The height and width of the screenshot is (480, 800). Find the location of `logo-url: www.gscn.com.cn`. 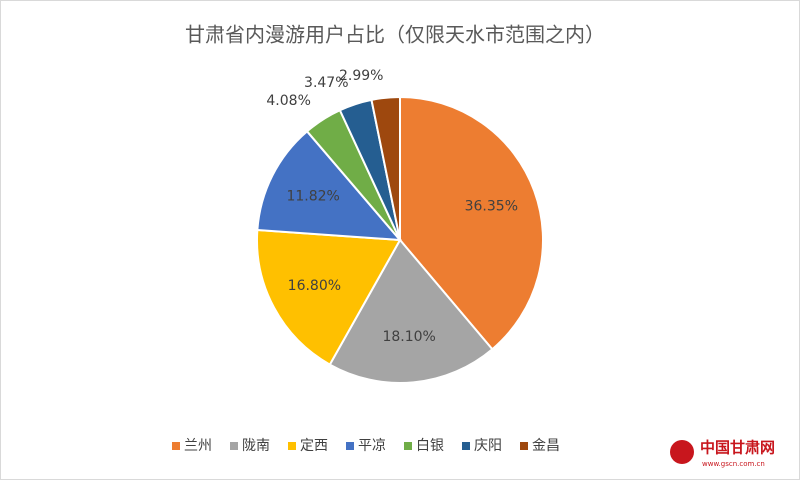

logo-url: www.gscn.com.cn is located at coordinates (733, 464).